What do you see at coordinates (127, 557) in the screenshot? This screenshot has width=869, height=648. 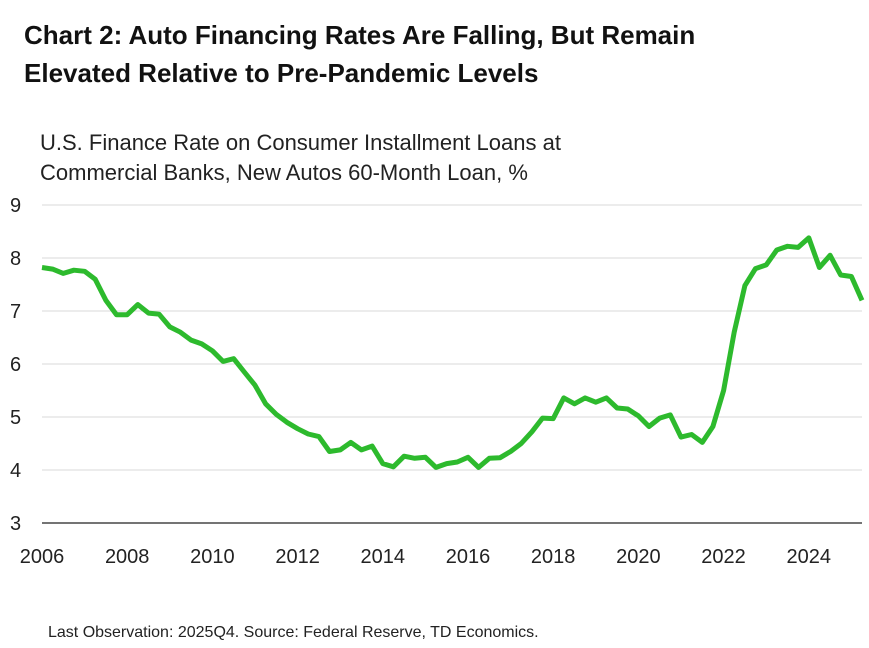 I see `x-tick-label: 2008` at bounding box center [127, 557].